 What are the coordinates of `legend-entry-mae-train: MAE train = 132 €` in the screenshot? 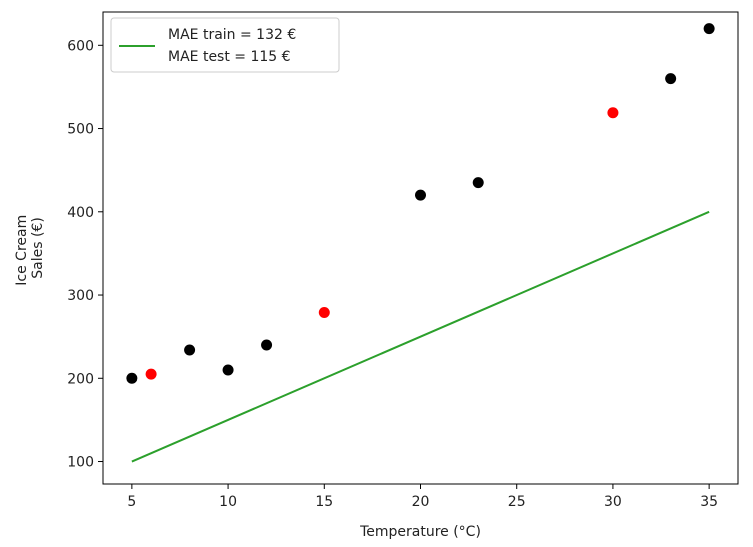 It's located at (232, 35).